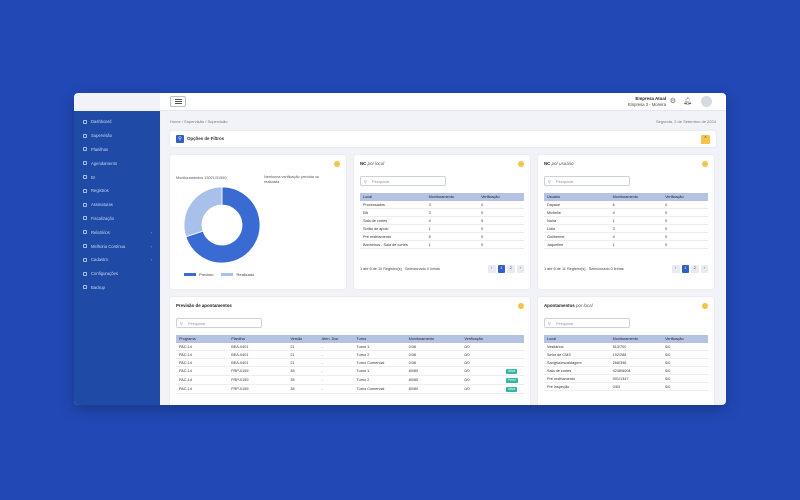 This screenshot has width=800, height=500. I want to click on table-row: Naira 1 0, so click(626, 221).